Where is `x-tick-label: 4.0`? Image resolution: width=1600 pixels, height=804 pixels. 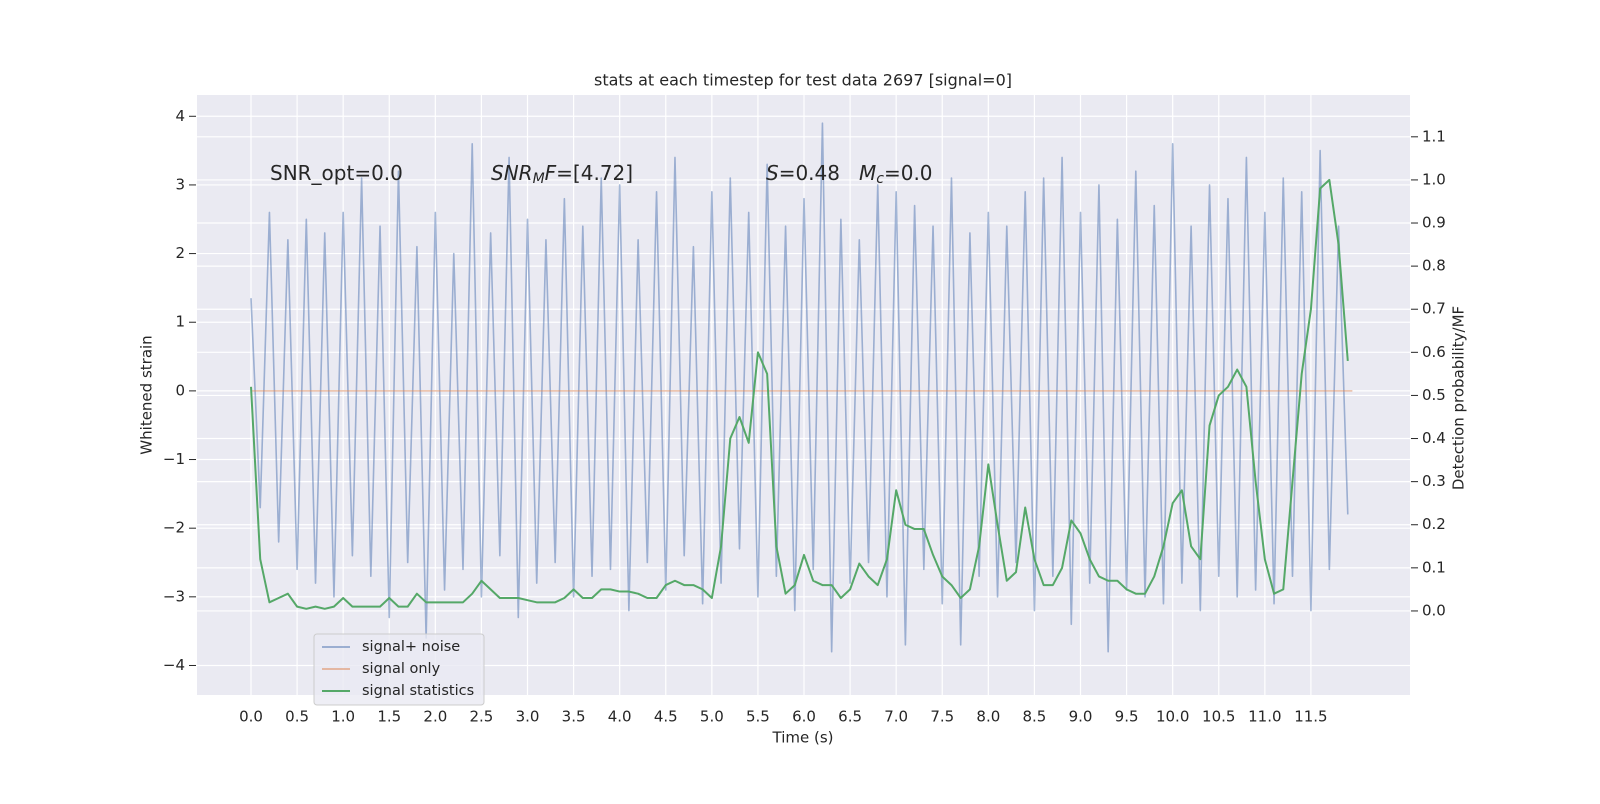
x-tick-label: 4.0 is located at coordinates (620, 717).